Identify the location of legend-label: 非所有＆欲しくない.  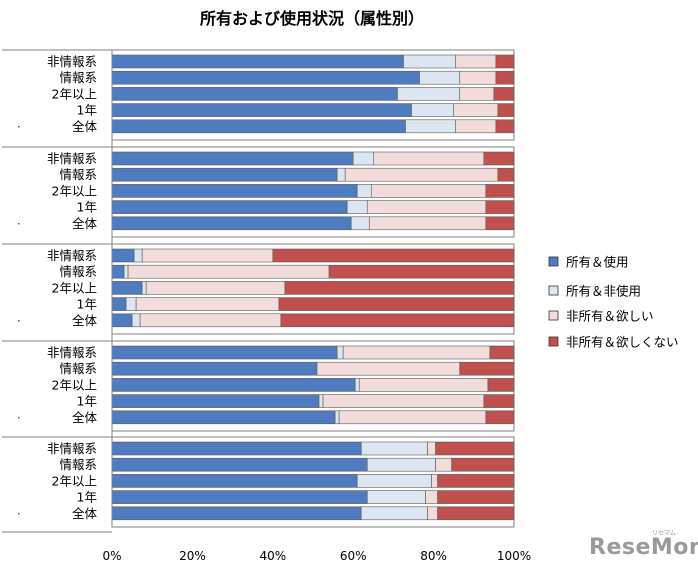
(622, 342).